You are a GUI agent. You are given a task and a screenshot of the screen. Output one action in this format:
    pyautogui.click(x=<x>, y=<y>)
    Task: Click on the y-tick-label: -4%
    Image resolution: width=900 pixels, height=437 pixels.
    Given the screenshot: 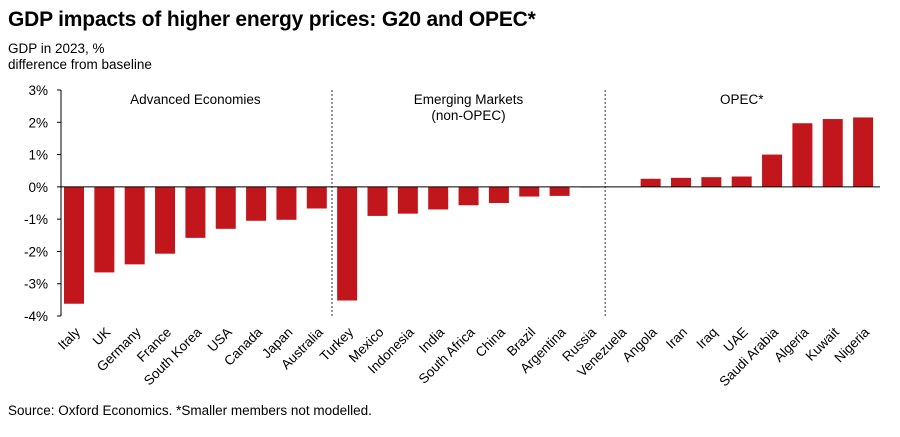 What is the action you would take?
    pyautogui.click(x=36, y=316)
    